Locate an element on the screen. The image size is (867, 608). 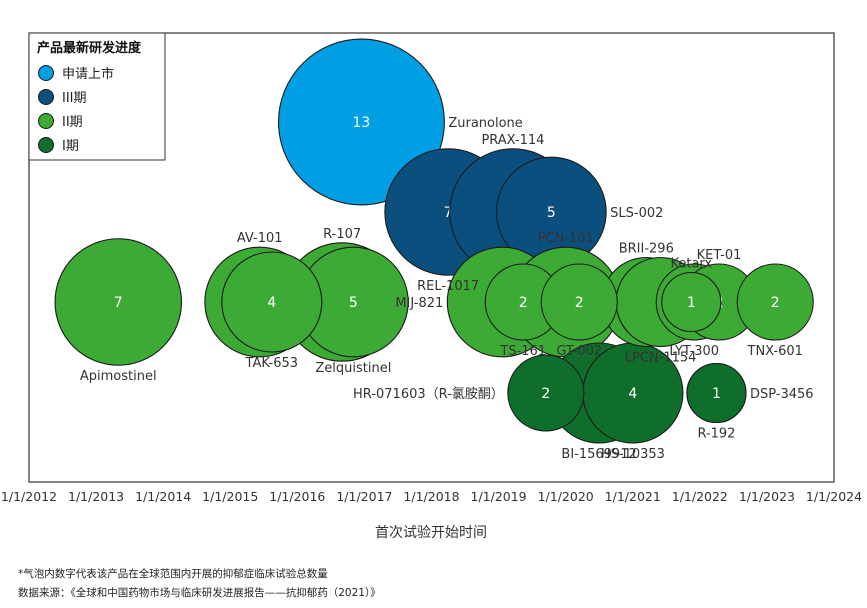
legend-label-p2: II期 is located at coordinates (72, 122).